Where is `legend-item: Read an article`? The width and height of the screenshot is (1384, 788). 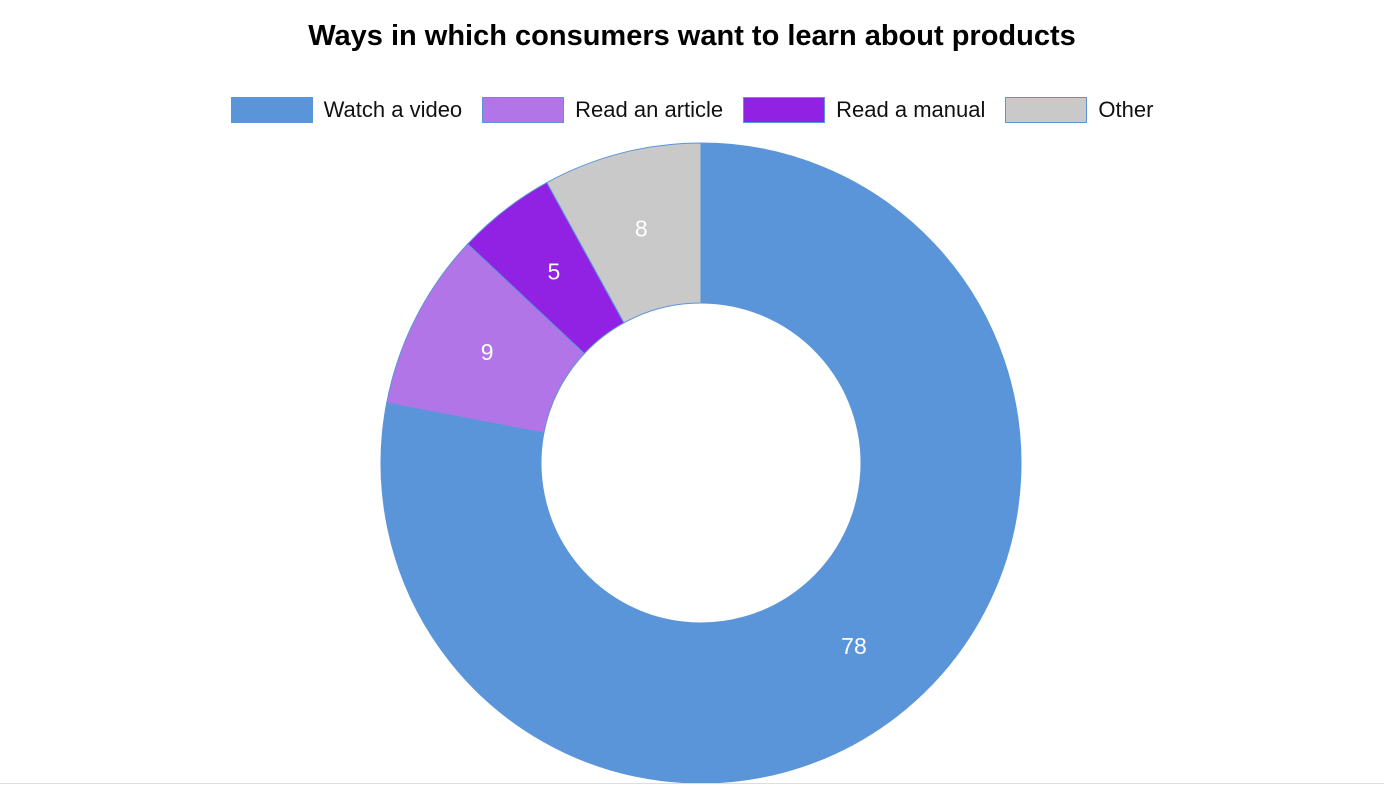
legend-item: Read an article is located at coordinates (602, 110).